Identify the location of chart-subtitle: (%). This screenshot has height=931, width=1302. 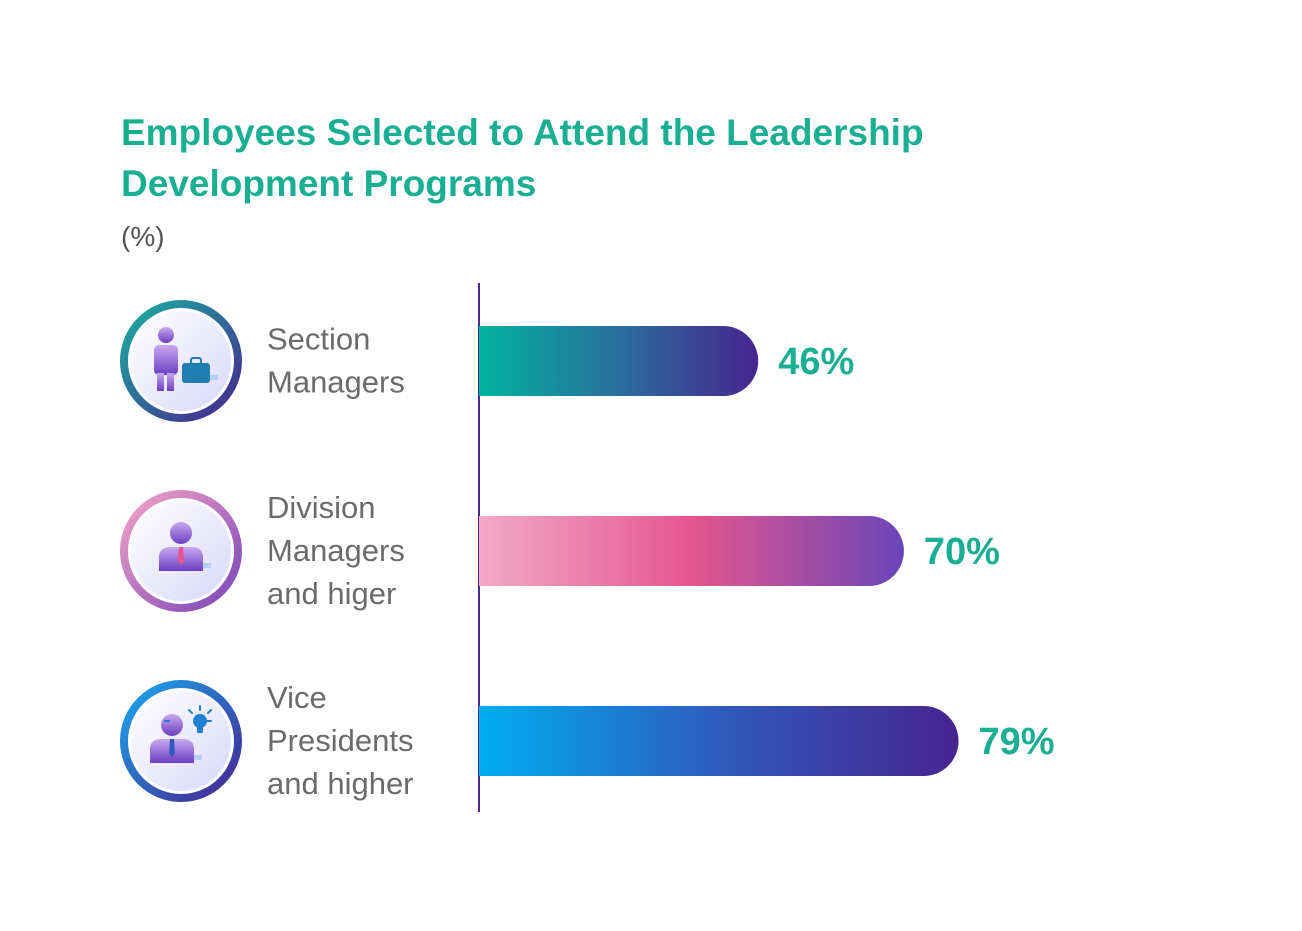
(143, 236).